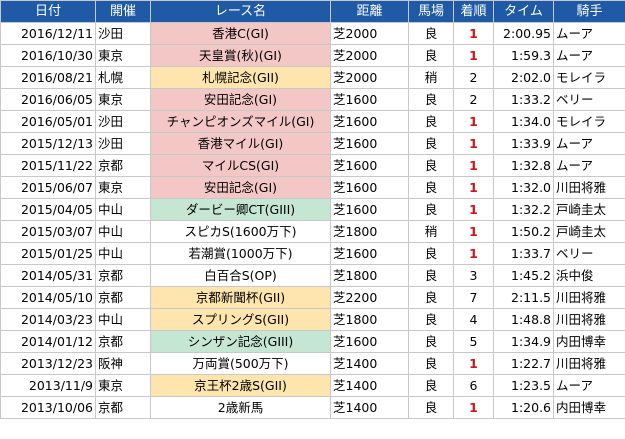 Image resolution: width=625 pixels, height=439 pixels. I want to click on date-cell: 2016/10/30, so click(48, 55).